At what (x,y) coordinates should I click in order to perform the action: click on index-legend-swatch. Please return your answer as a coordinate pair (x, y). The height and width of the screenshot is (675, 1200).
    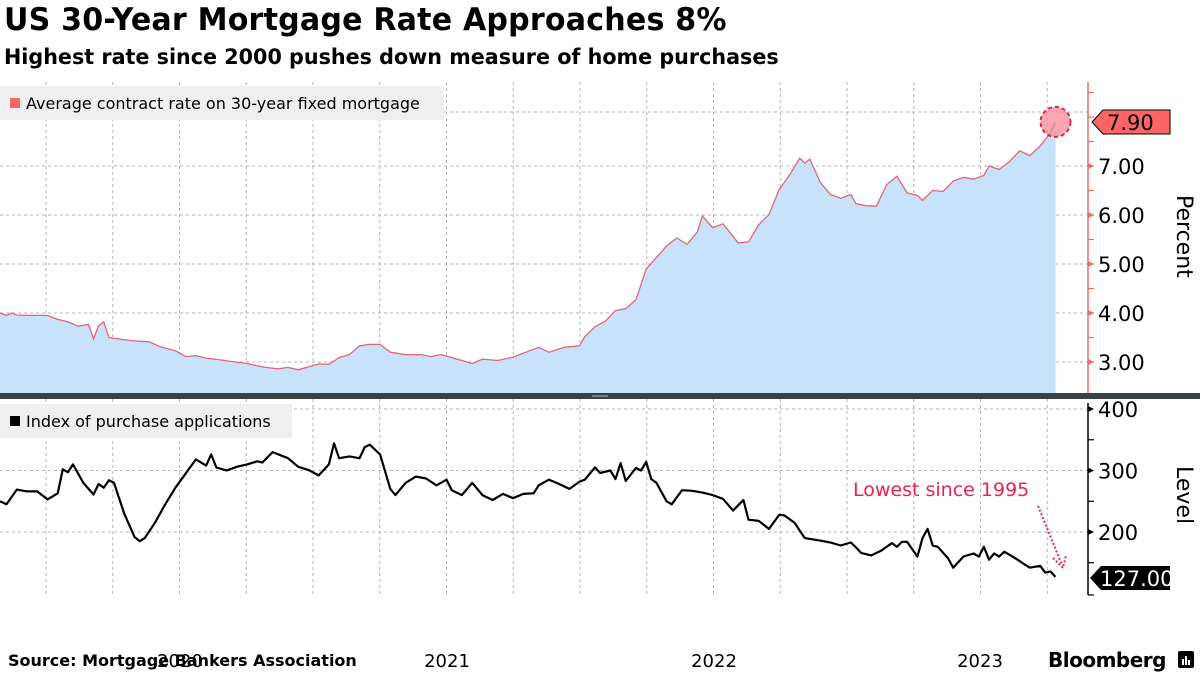
    Looking at the image, I should click on (15, 421).